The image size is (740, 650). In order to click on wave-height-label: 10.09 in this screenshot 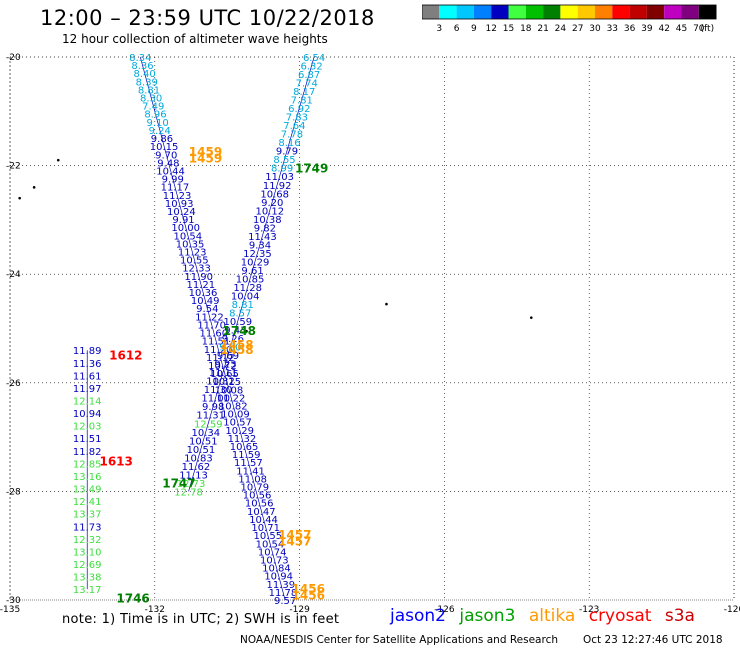, I will do `click(235, 415)`.